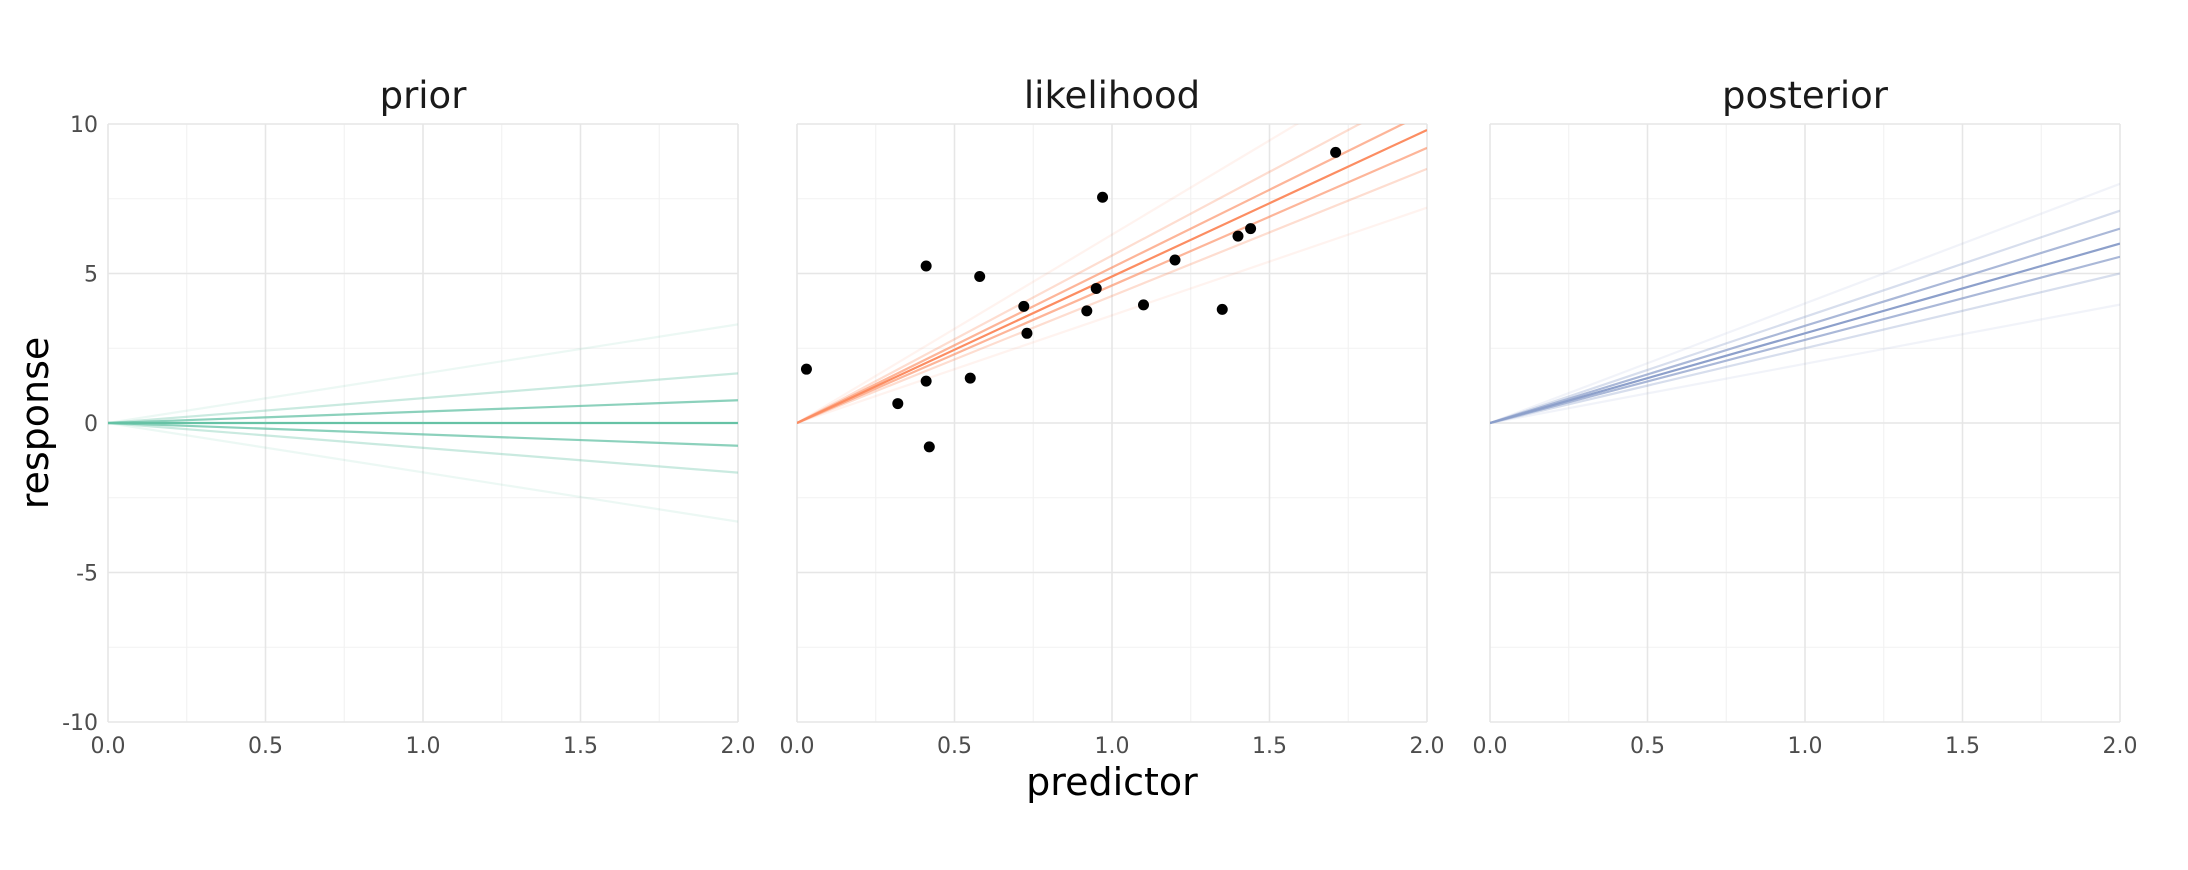  Describe the element at coordinates (1112, 95) in the screenshot. I see `panel-title: likelihood` at that location.